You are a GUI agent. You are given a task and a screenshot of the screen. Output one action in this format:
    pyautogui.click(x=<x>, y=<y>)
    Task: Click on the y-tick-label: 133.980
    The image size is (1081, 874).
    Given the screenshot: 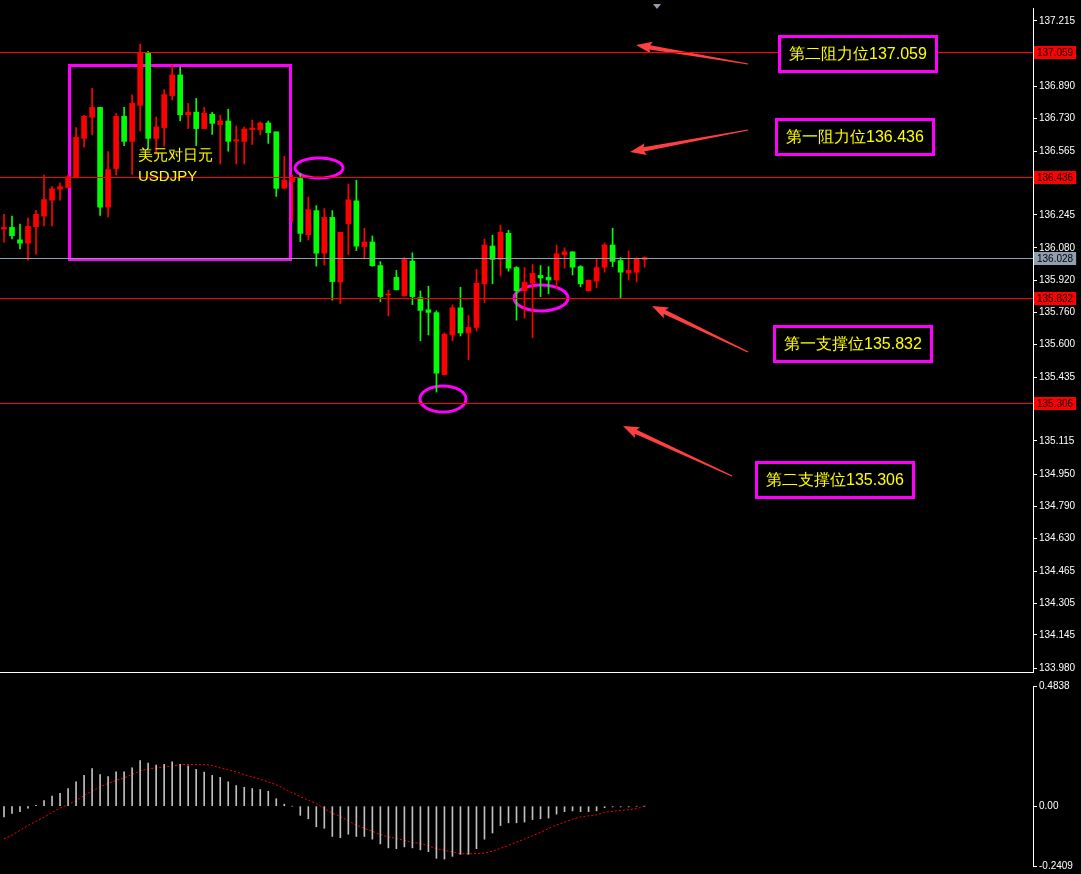 What is the action you would take?
    pyautogui.click(x=1057, y=667)
    